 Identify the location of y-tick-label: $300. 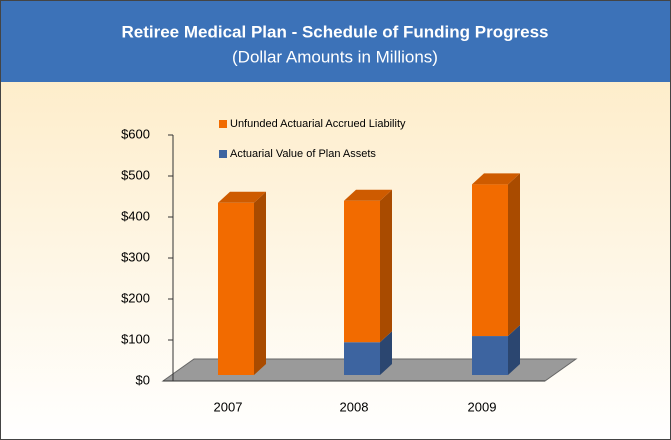
(135, 256).